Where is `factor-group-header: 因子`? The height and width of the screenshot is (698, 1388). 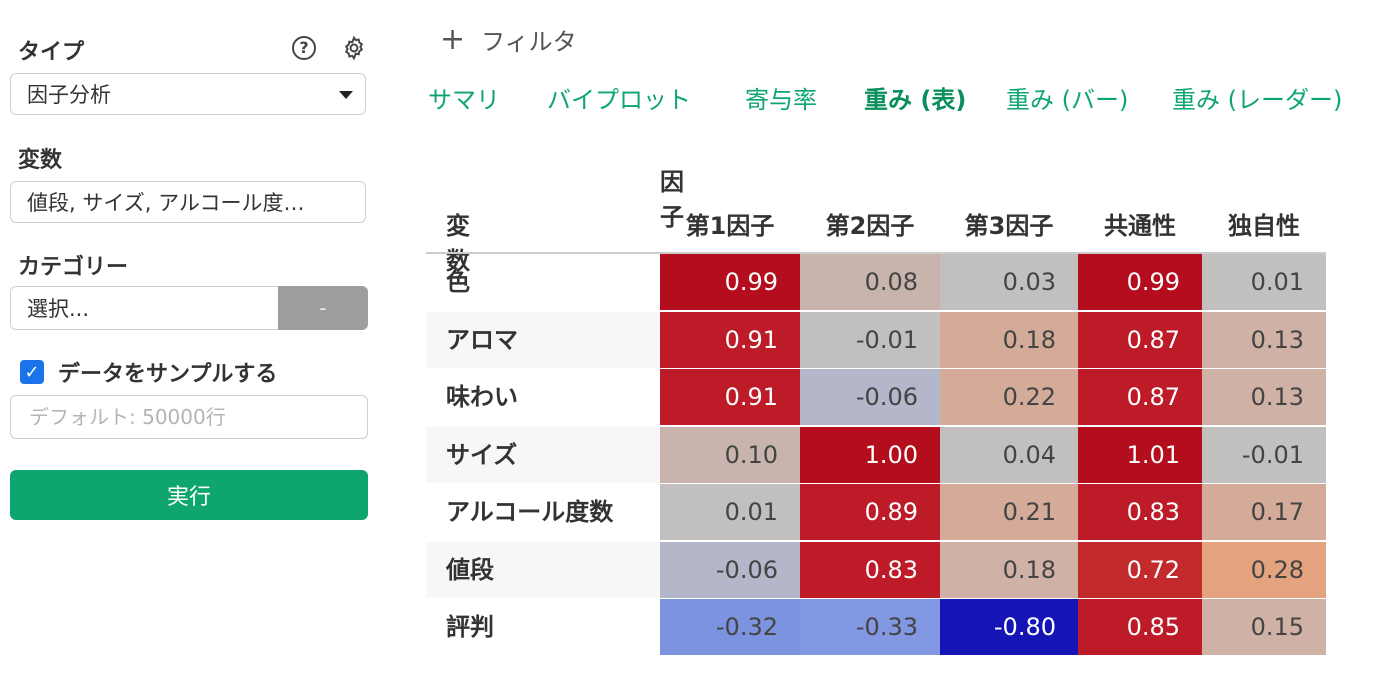 factor-group-header: 因子 is located at coordinates (672, 199).